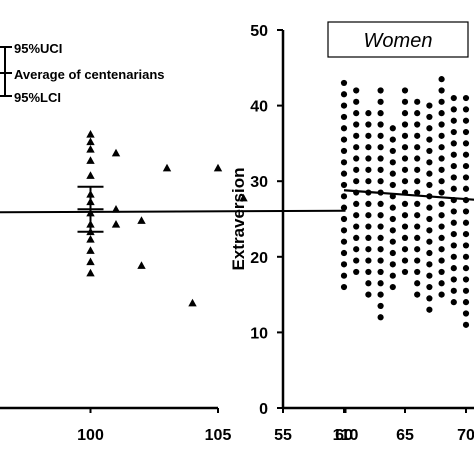  What do you see at coordinates (173, 211) in the screenshot?
I see `left-regression-line` at bounding box center [173, 211].